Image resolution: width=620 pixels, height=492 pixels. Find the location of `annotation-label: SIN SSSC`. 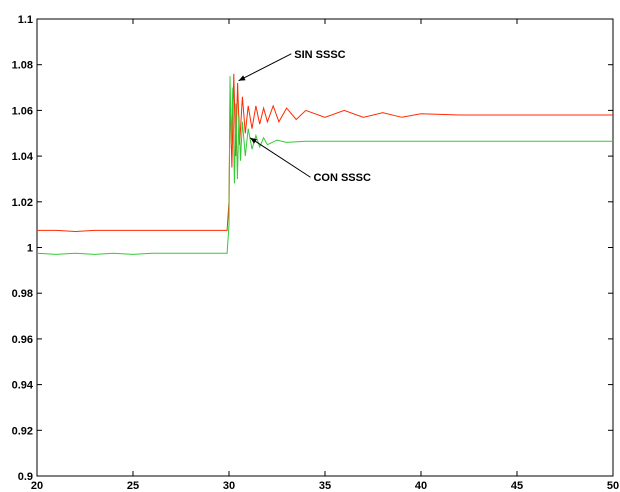

annotation-label: SIN SSSC is located at coordinates (319, 55).